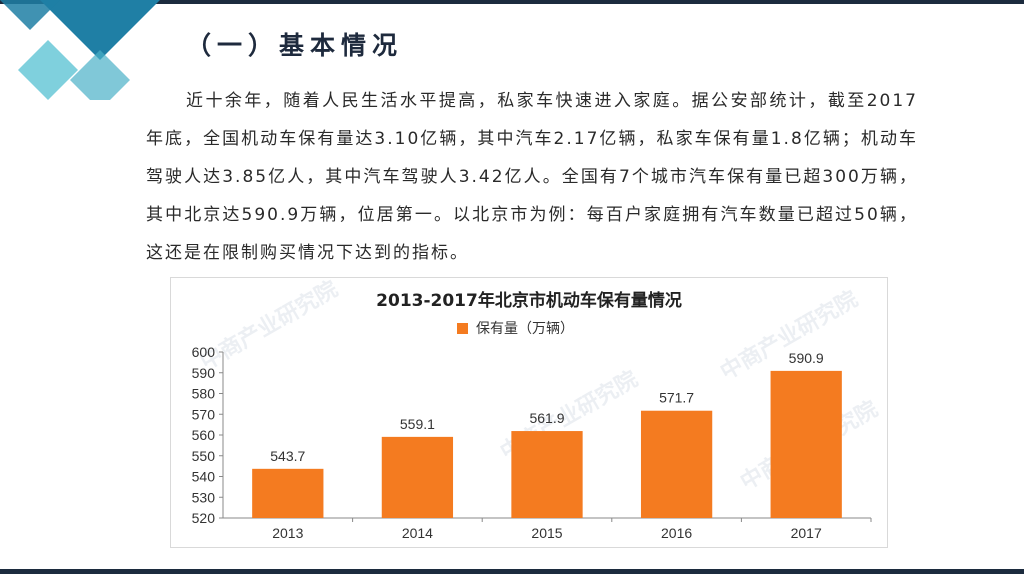 The width and height of the screenshot is (1024, 574). I want to click on y-tick-label: 580, so click(204, 394).